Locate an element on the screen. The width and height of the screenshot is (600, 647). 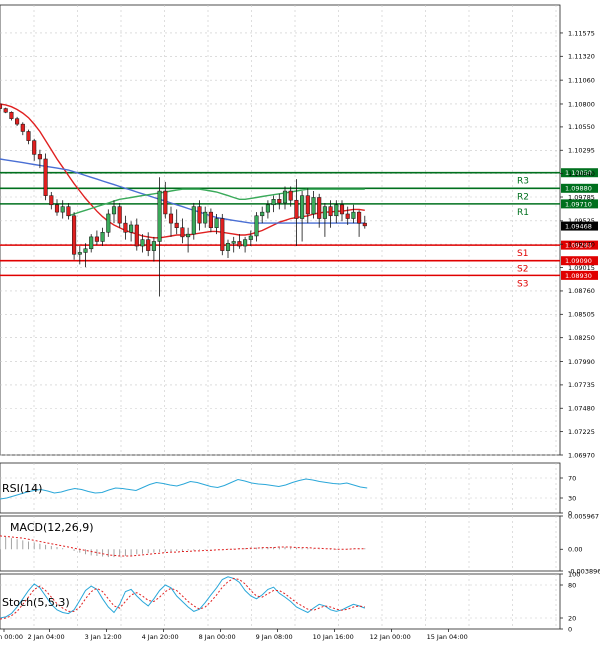
stoch-panel: 100 80 20 0 is located at coordinates (290, 601).